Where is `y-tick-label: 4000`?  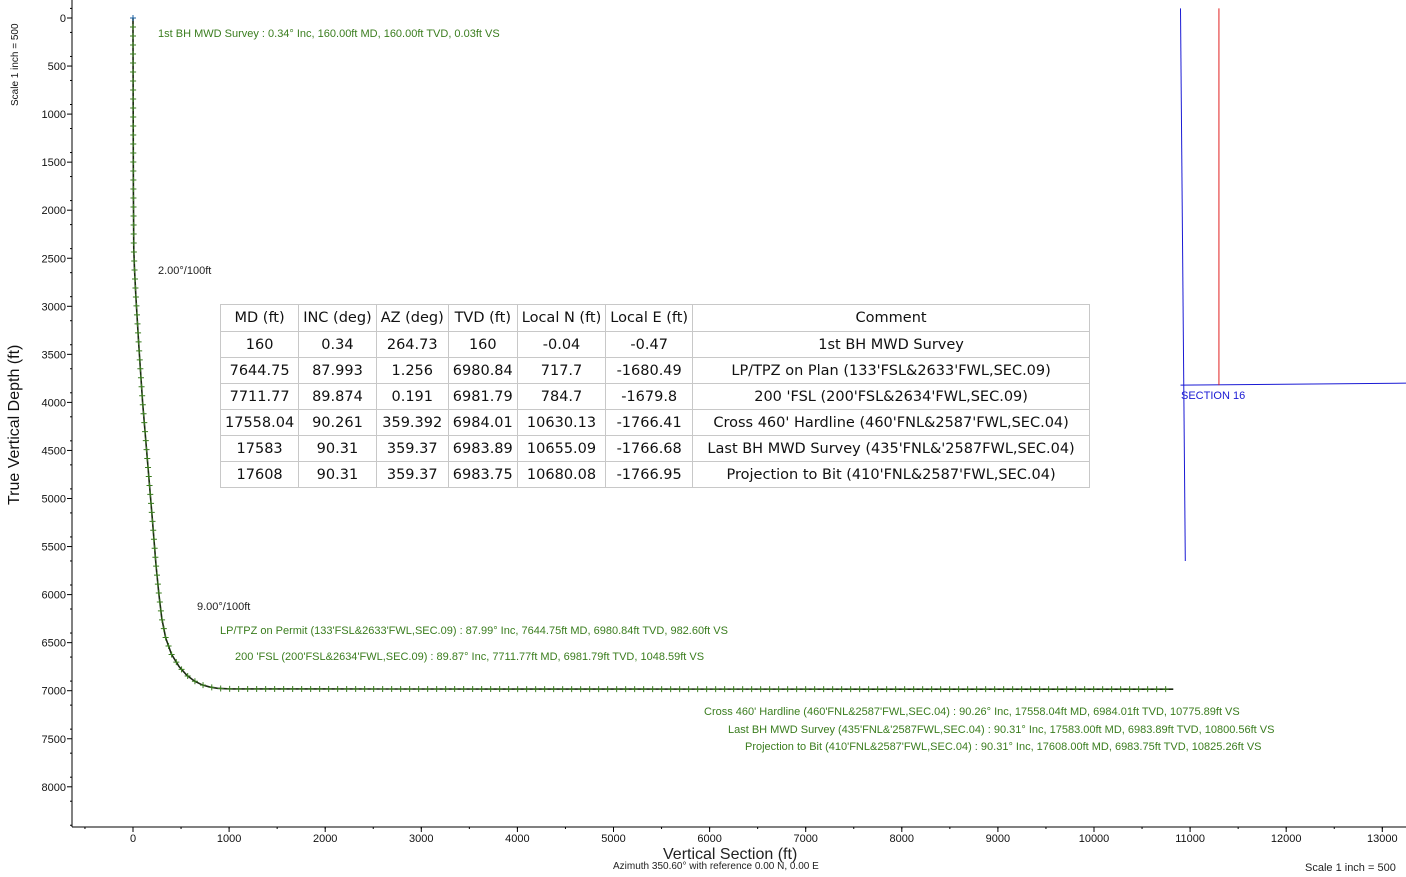 y-tick-label: 4000 is located at coordinates (54, 403).